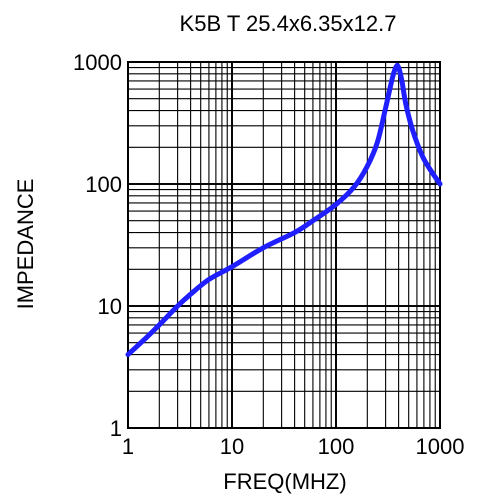 Image resolution: width=479 pixels, height=496 pixels. I want to click on x-tick-label: 100, so click(336, 446).